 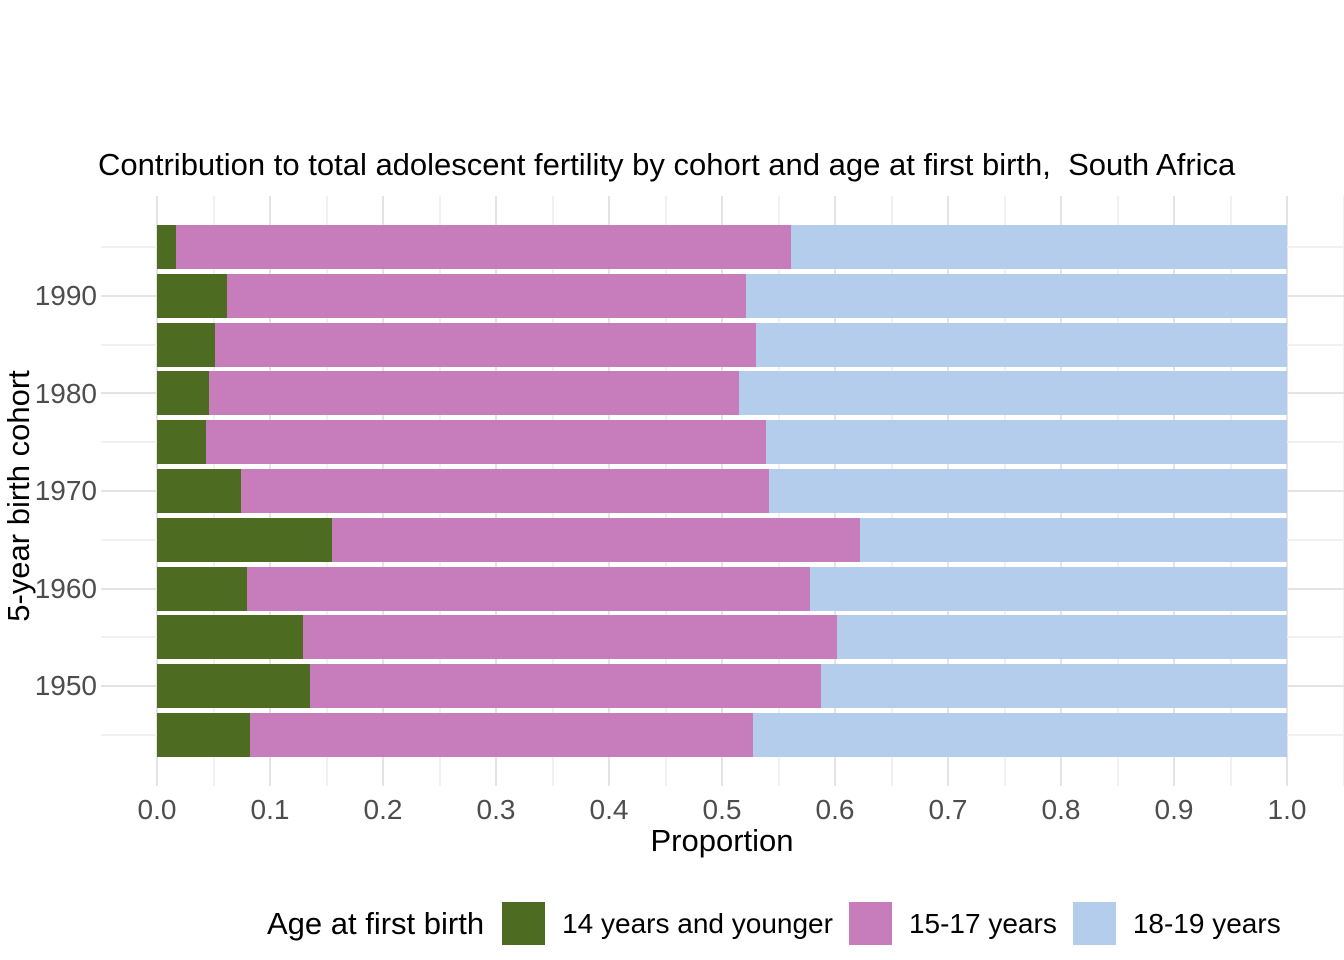 What do you see at coordinates (202, 588) in the screenshot?
I see `bar-1960-segment-14-years-and-younger` at bounding box center [202, 588].